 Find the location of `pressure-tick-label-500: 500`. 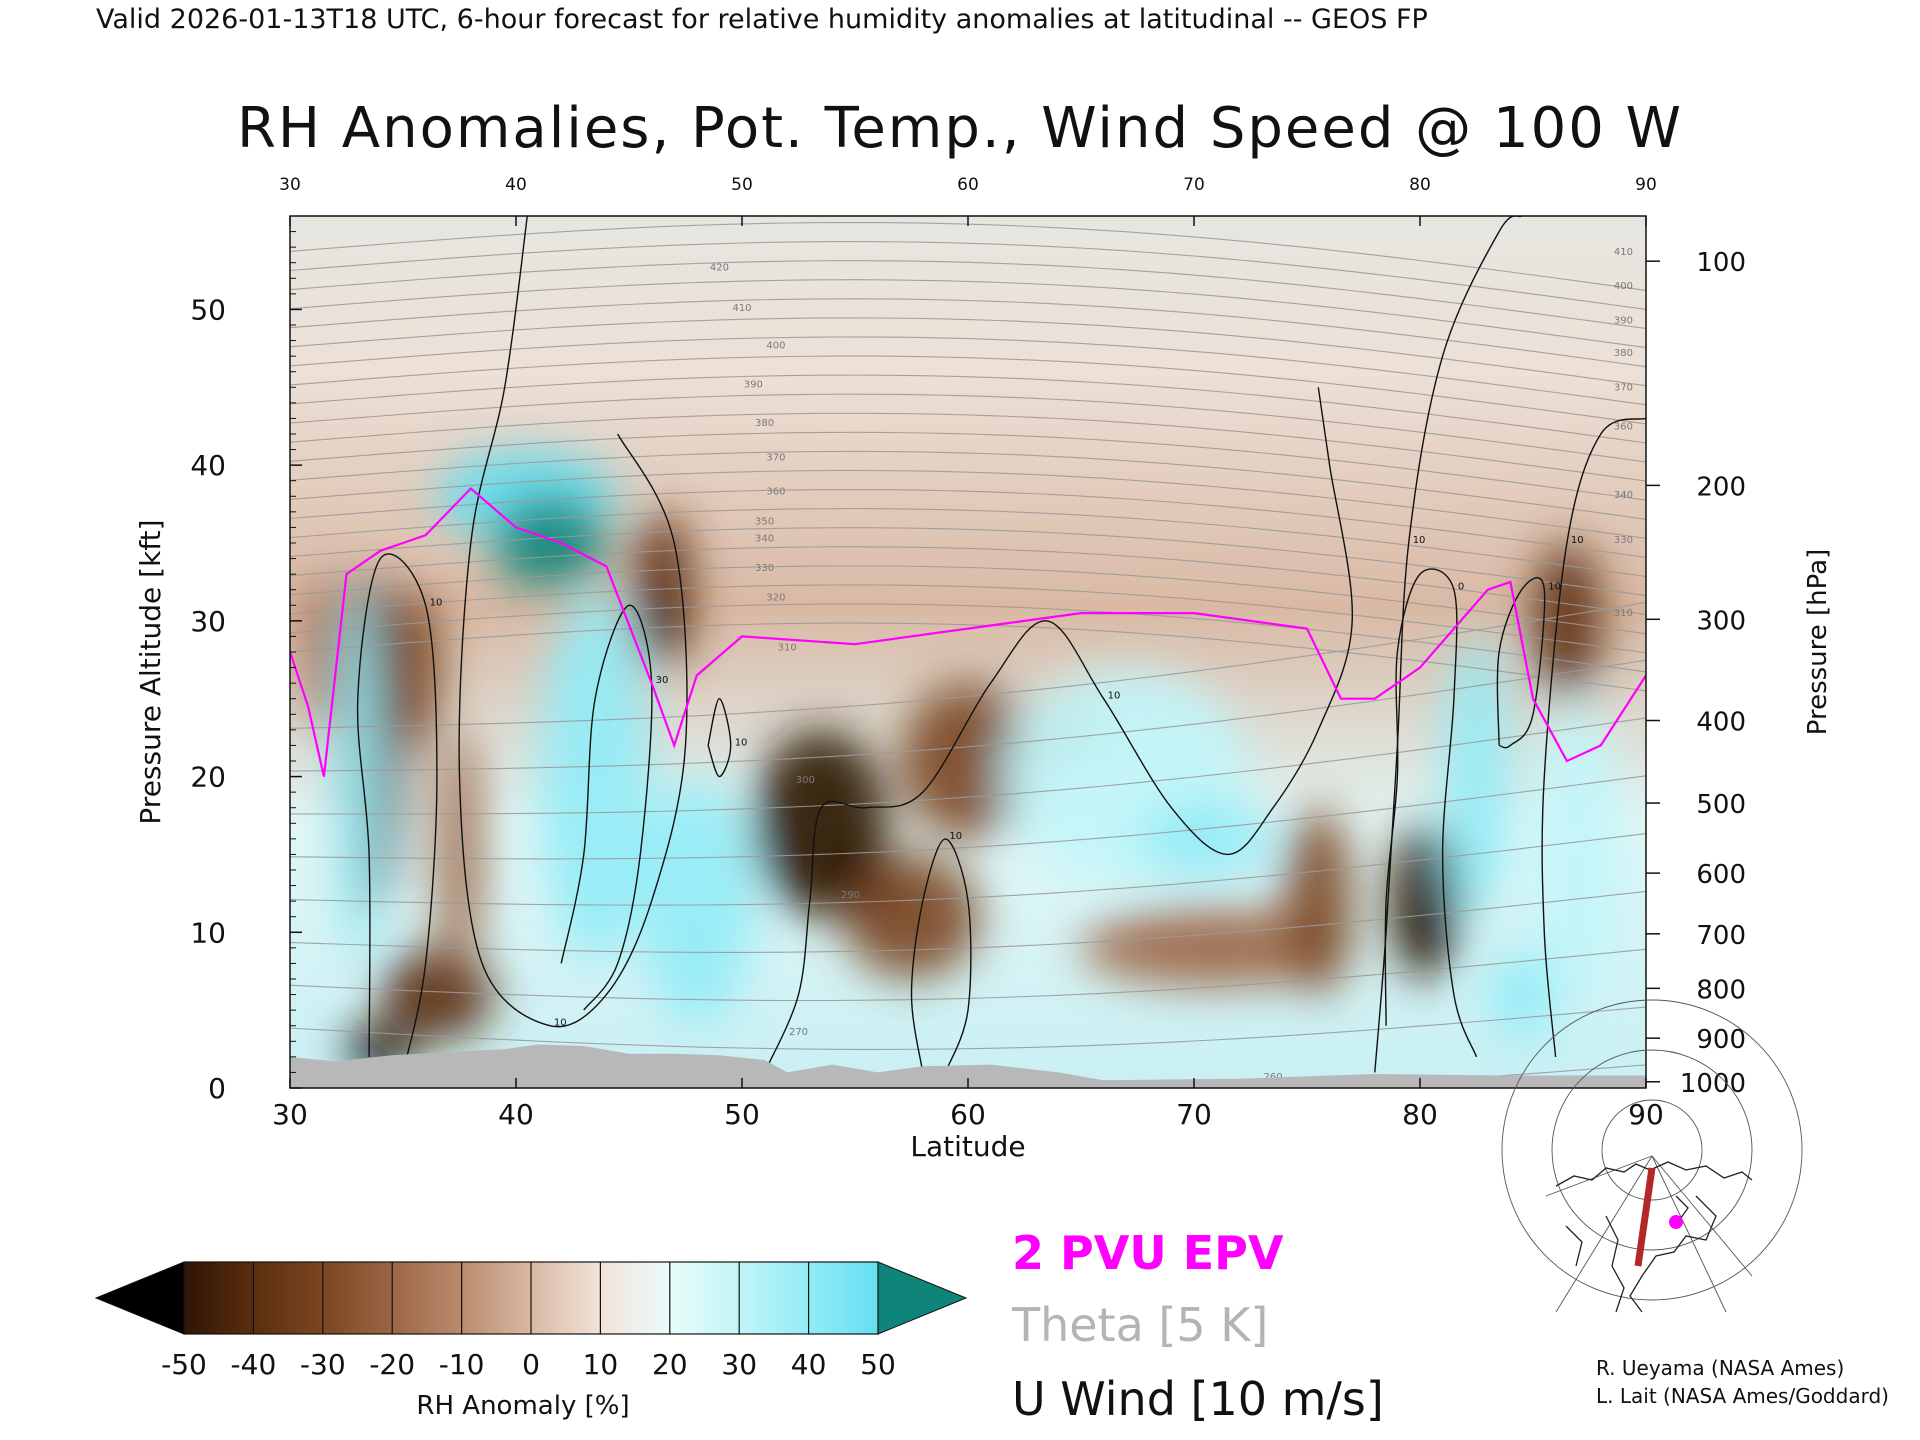

pressure-tick-label-500: 500 is located at coordinates (1721, 805).